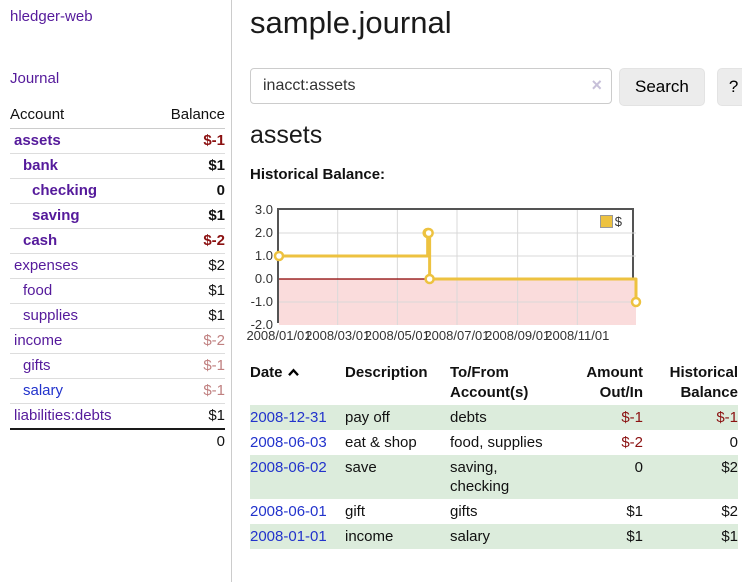 Image resolution: width=742 pixels, height=582 pixels. I want to click on transaction-amount: 0, so click(638, 467).